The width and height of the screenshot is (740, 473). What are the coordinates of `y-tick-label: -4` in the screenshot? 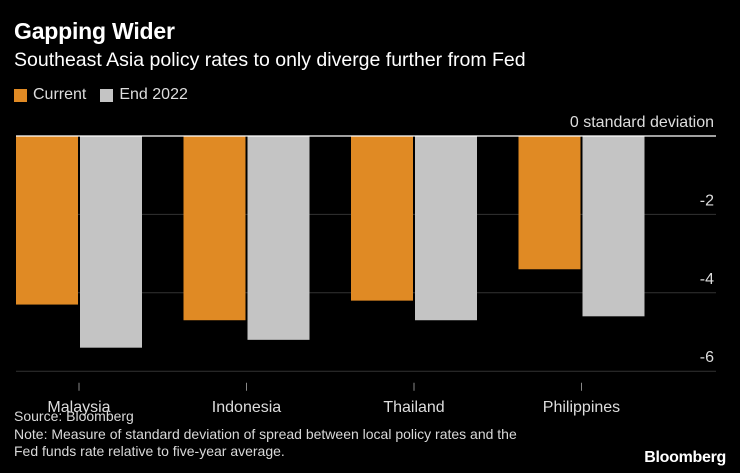 It's located at (707, 279).